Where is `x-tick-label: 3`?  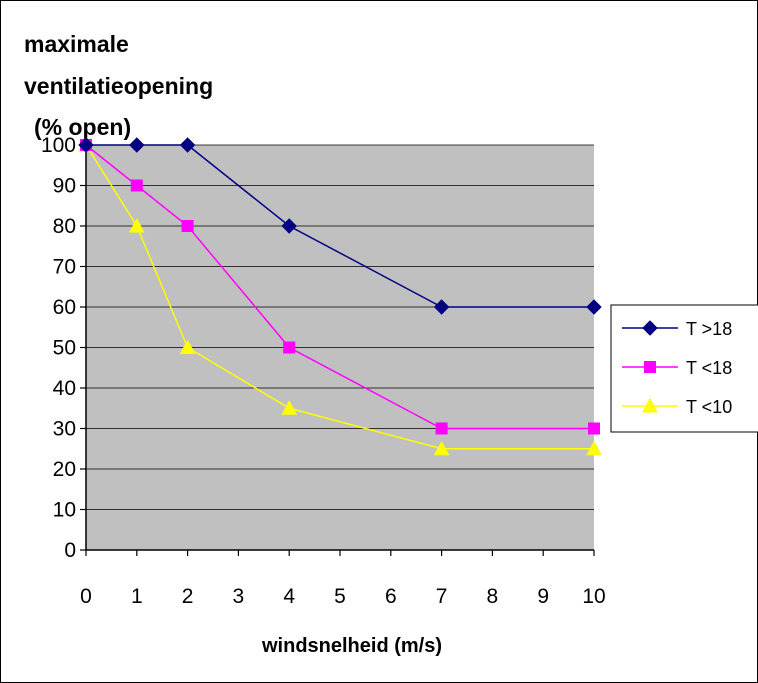 x-tick-label: 3 is located at coordinates (239, 596).